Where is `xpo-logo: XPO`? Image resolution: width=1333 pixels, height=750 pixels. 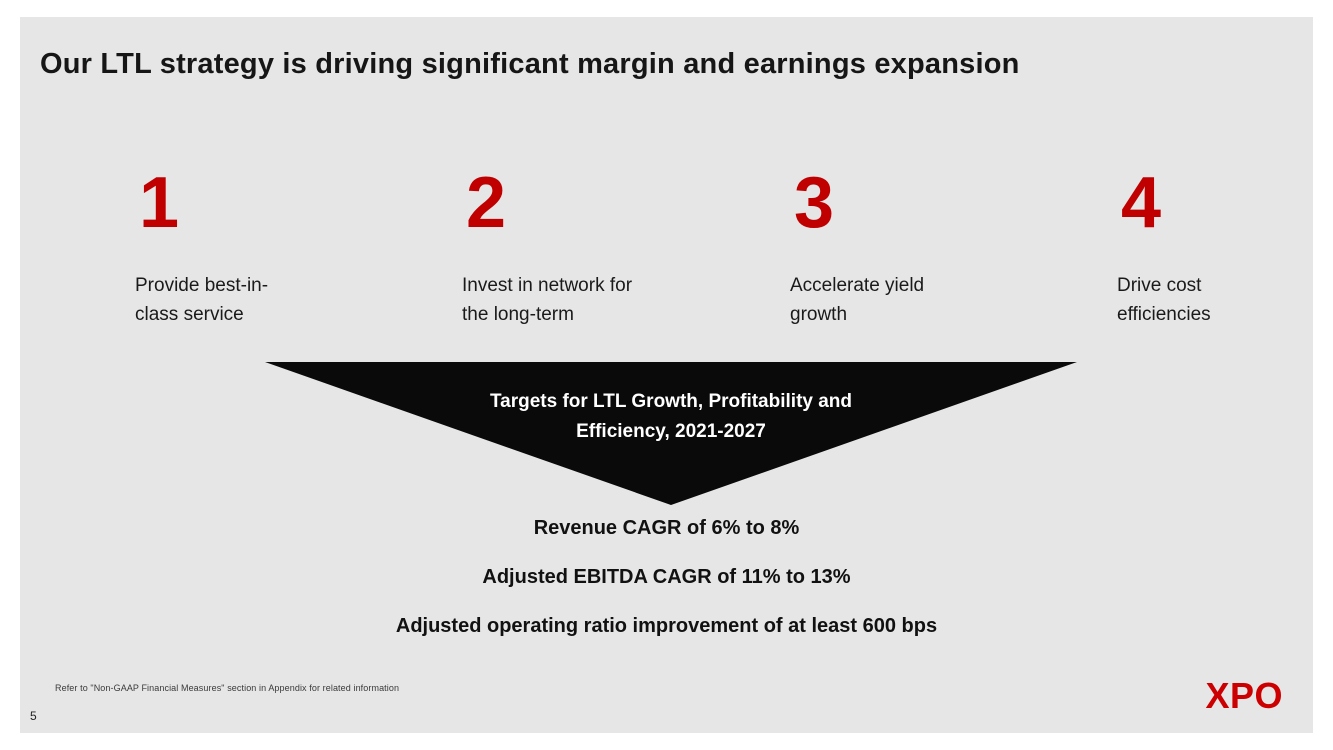
xpo-logo: XPO is located at coordinates (1244, 695).